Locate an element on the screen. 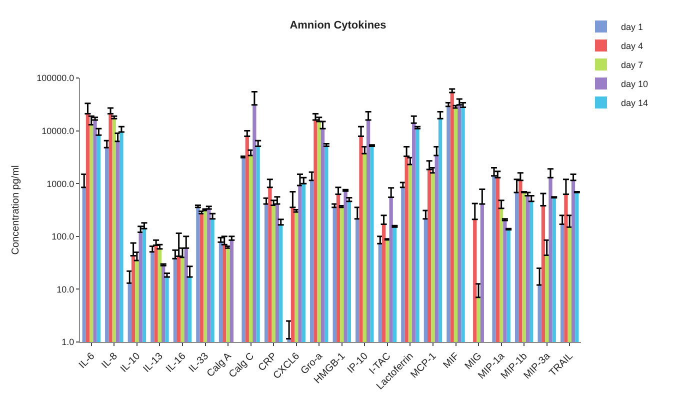 The height and width of the screenshot is (412, 676). legend-label: day 14 is located at coordinates (634, 103).